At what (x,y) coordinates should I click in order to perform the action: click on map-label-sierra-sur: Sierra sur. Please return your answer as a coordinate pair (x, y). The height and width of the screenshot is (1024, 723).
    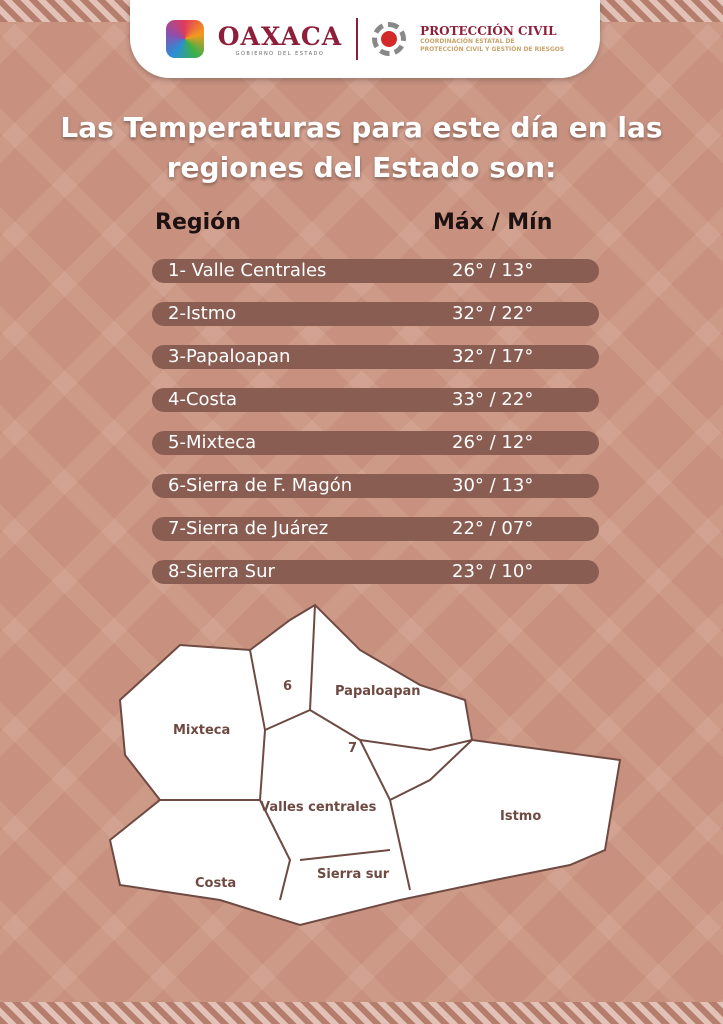
    Looking at the image, I should click on (353, 874).